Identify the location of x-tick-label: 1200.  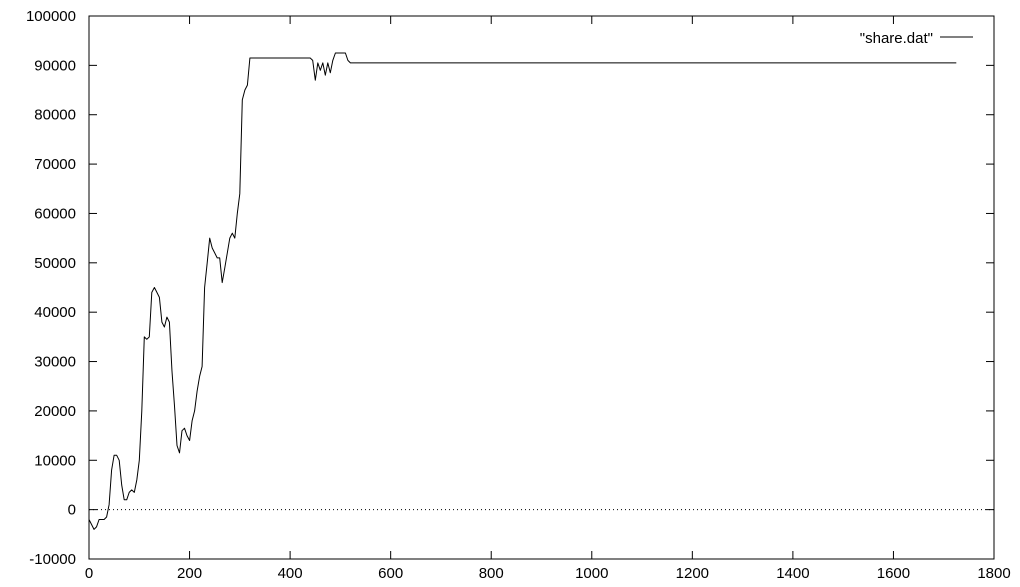
(692, 573).